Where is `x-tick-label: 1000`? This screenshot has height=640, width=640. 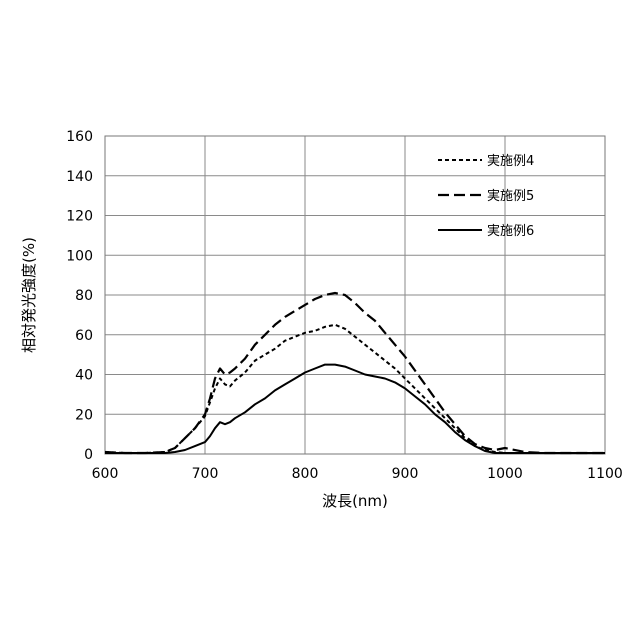 x-tick-label: 1000 is located at coordinates (505, 474).